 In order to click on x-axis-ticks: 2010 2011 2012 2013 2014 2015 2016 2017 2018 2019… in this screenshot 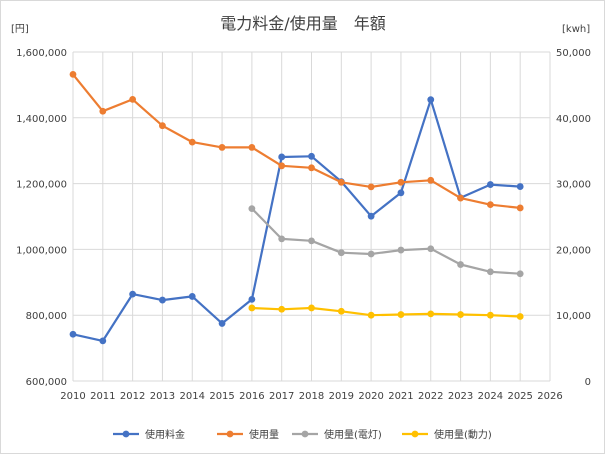, I will do `click(311, 396)`.